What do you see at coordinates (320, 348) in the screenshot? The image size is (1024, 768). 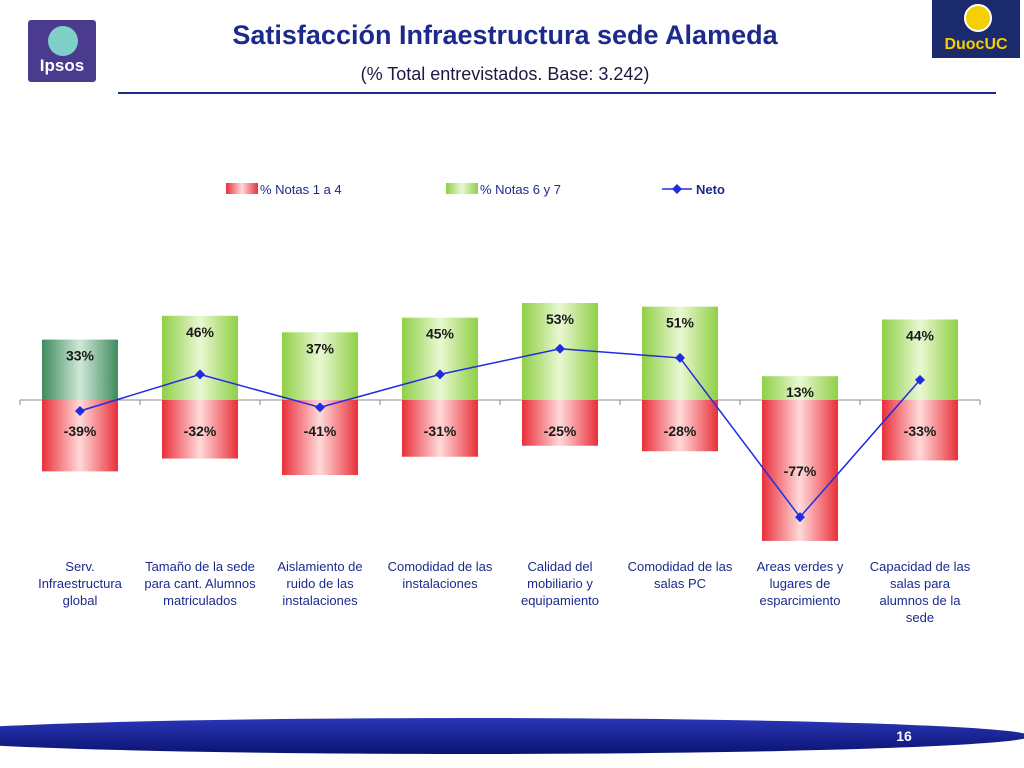 I see `data-label-notas-6-7: 37%` at bounding box center [320, 348].